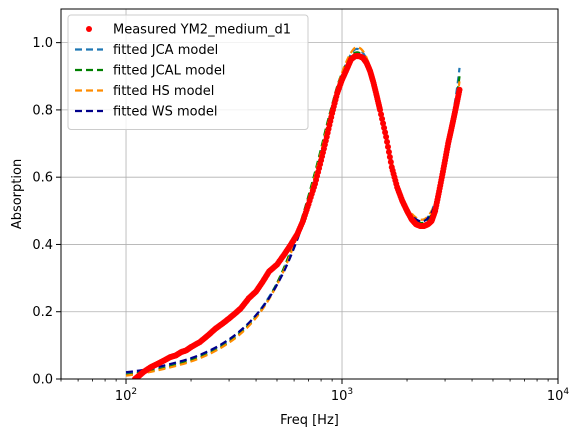  Describe the element at coordinates (89, 29) in the screenshot. I see `legend-marker` at that location.